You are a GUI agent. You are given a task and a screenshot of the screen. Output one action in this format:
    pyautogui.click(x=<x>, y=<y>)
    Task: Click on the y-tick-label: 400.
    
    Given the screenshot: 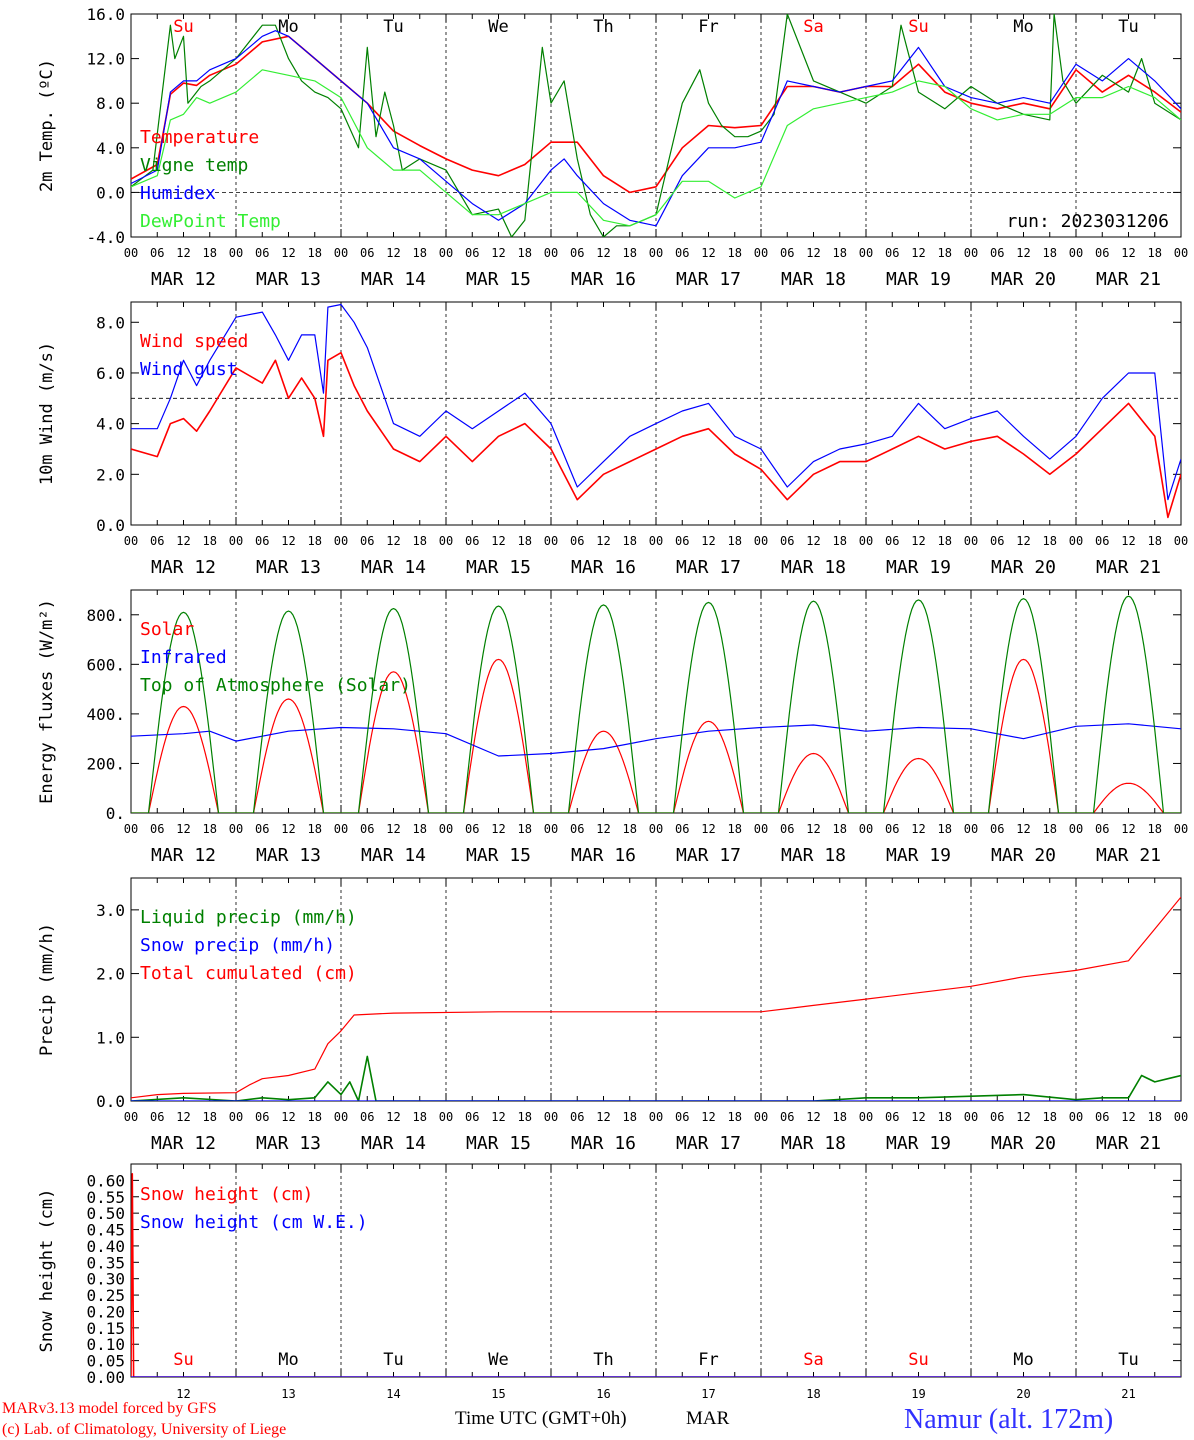 What is the action you would take?
    pyautogui.click(x=105, y=714)
    